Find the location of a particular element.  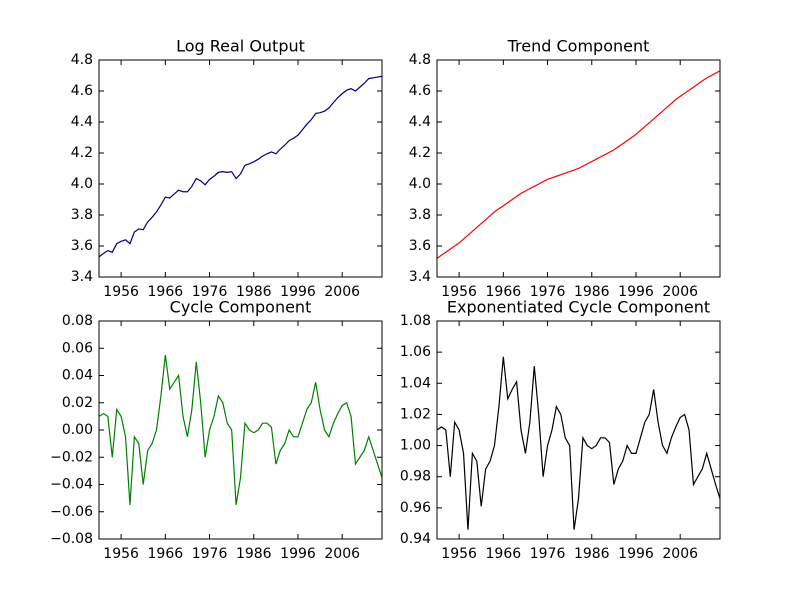

y-tick-label: 0.02 is located at coordinates (77, 403).